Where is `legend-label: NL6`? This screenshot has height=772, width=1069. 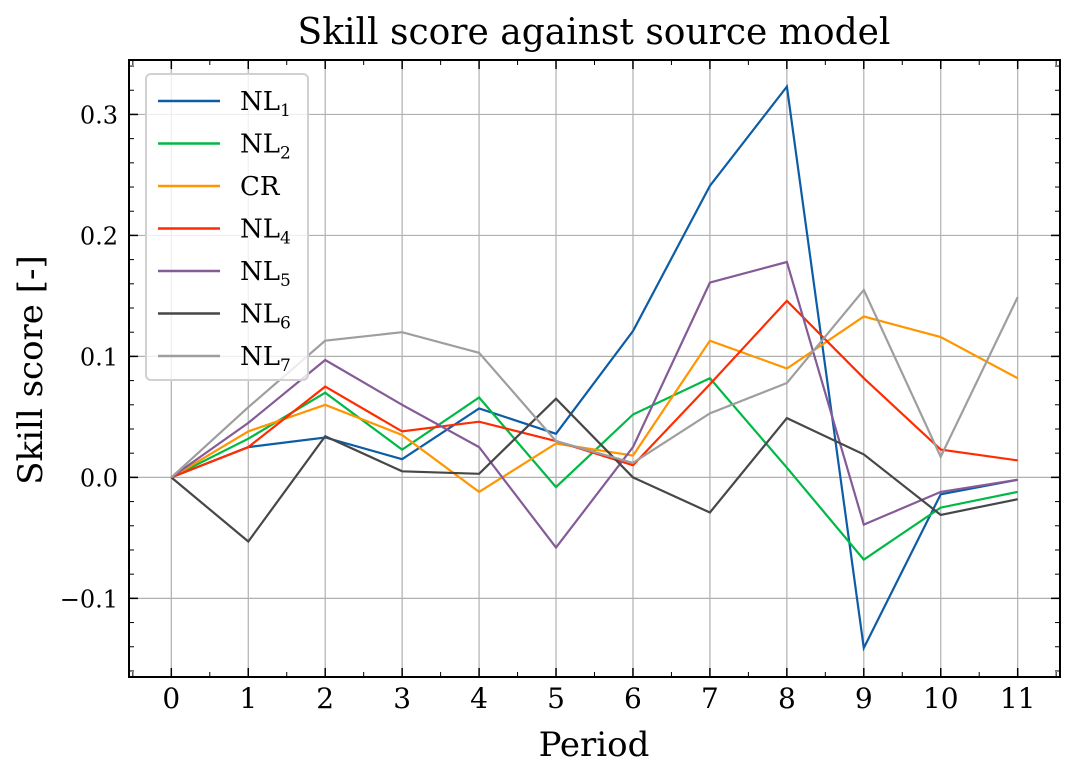
legend-label: NL6 is located at coordinates (265, 317).